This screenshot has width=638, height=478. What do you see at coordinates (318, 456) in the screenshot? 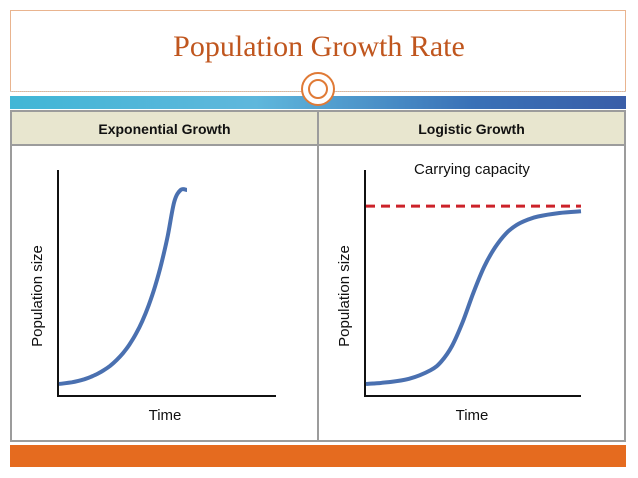
I see `footer-bar` at bounding box center [318, 456].